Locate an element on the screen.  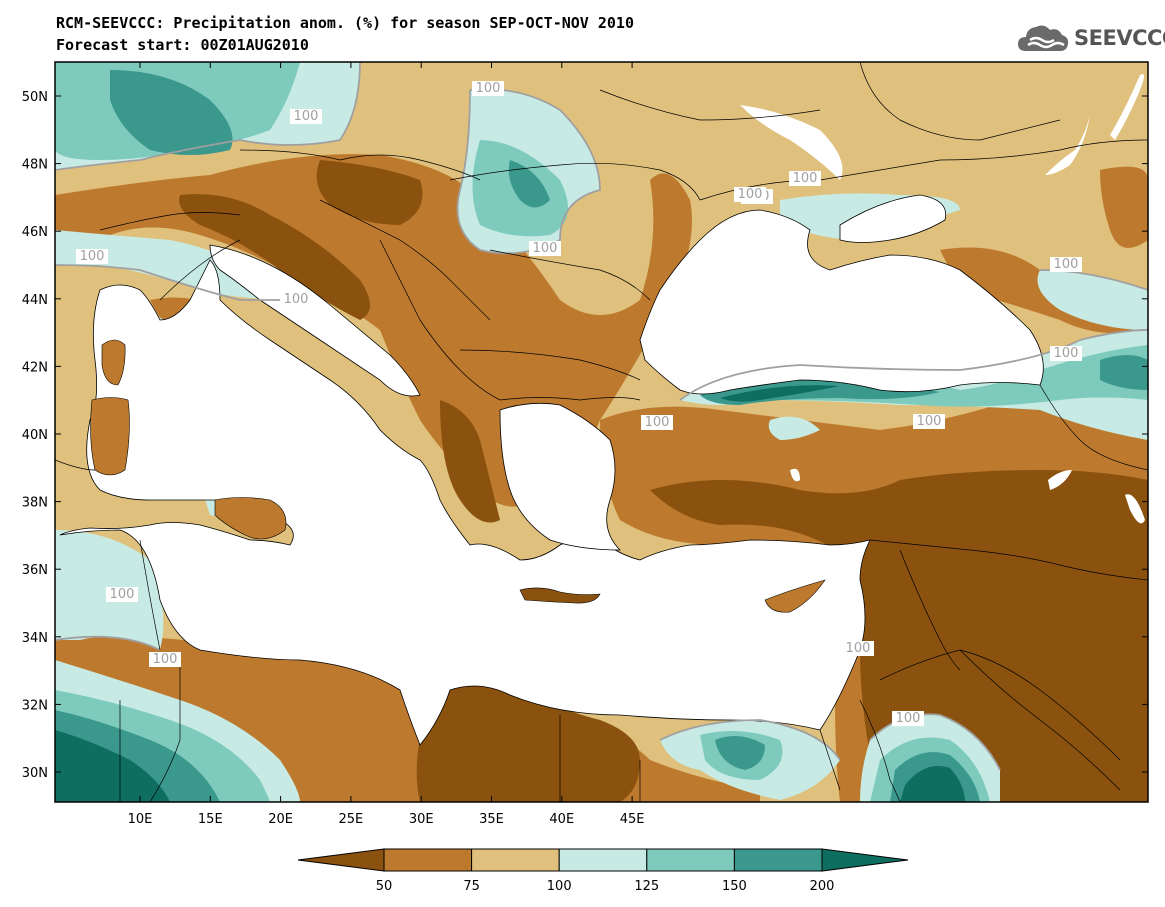
lat-tick-label: 32N is located at coordinates (35, 705).